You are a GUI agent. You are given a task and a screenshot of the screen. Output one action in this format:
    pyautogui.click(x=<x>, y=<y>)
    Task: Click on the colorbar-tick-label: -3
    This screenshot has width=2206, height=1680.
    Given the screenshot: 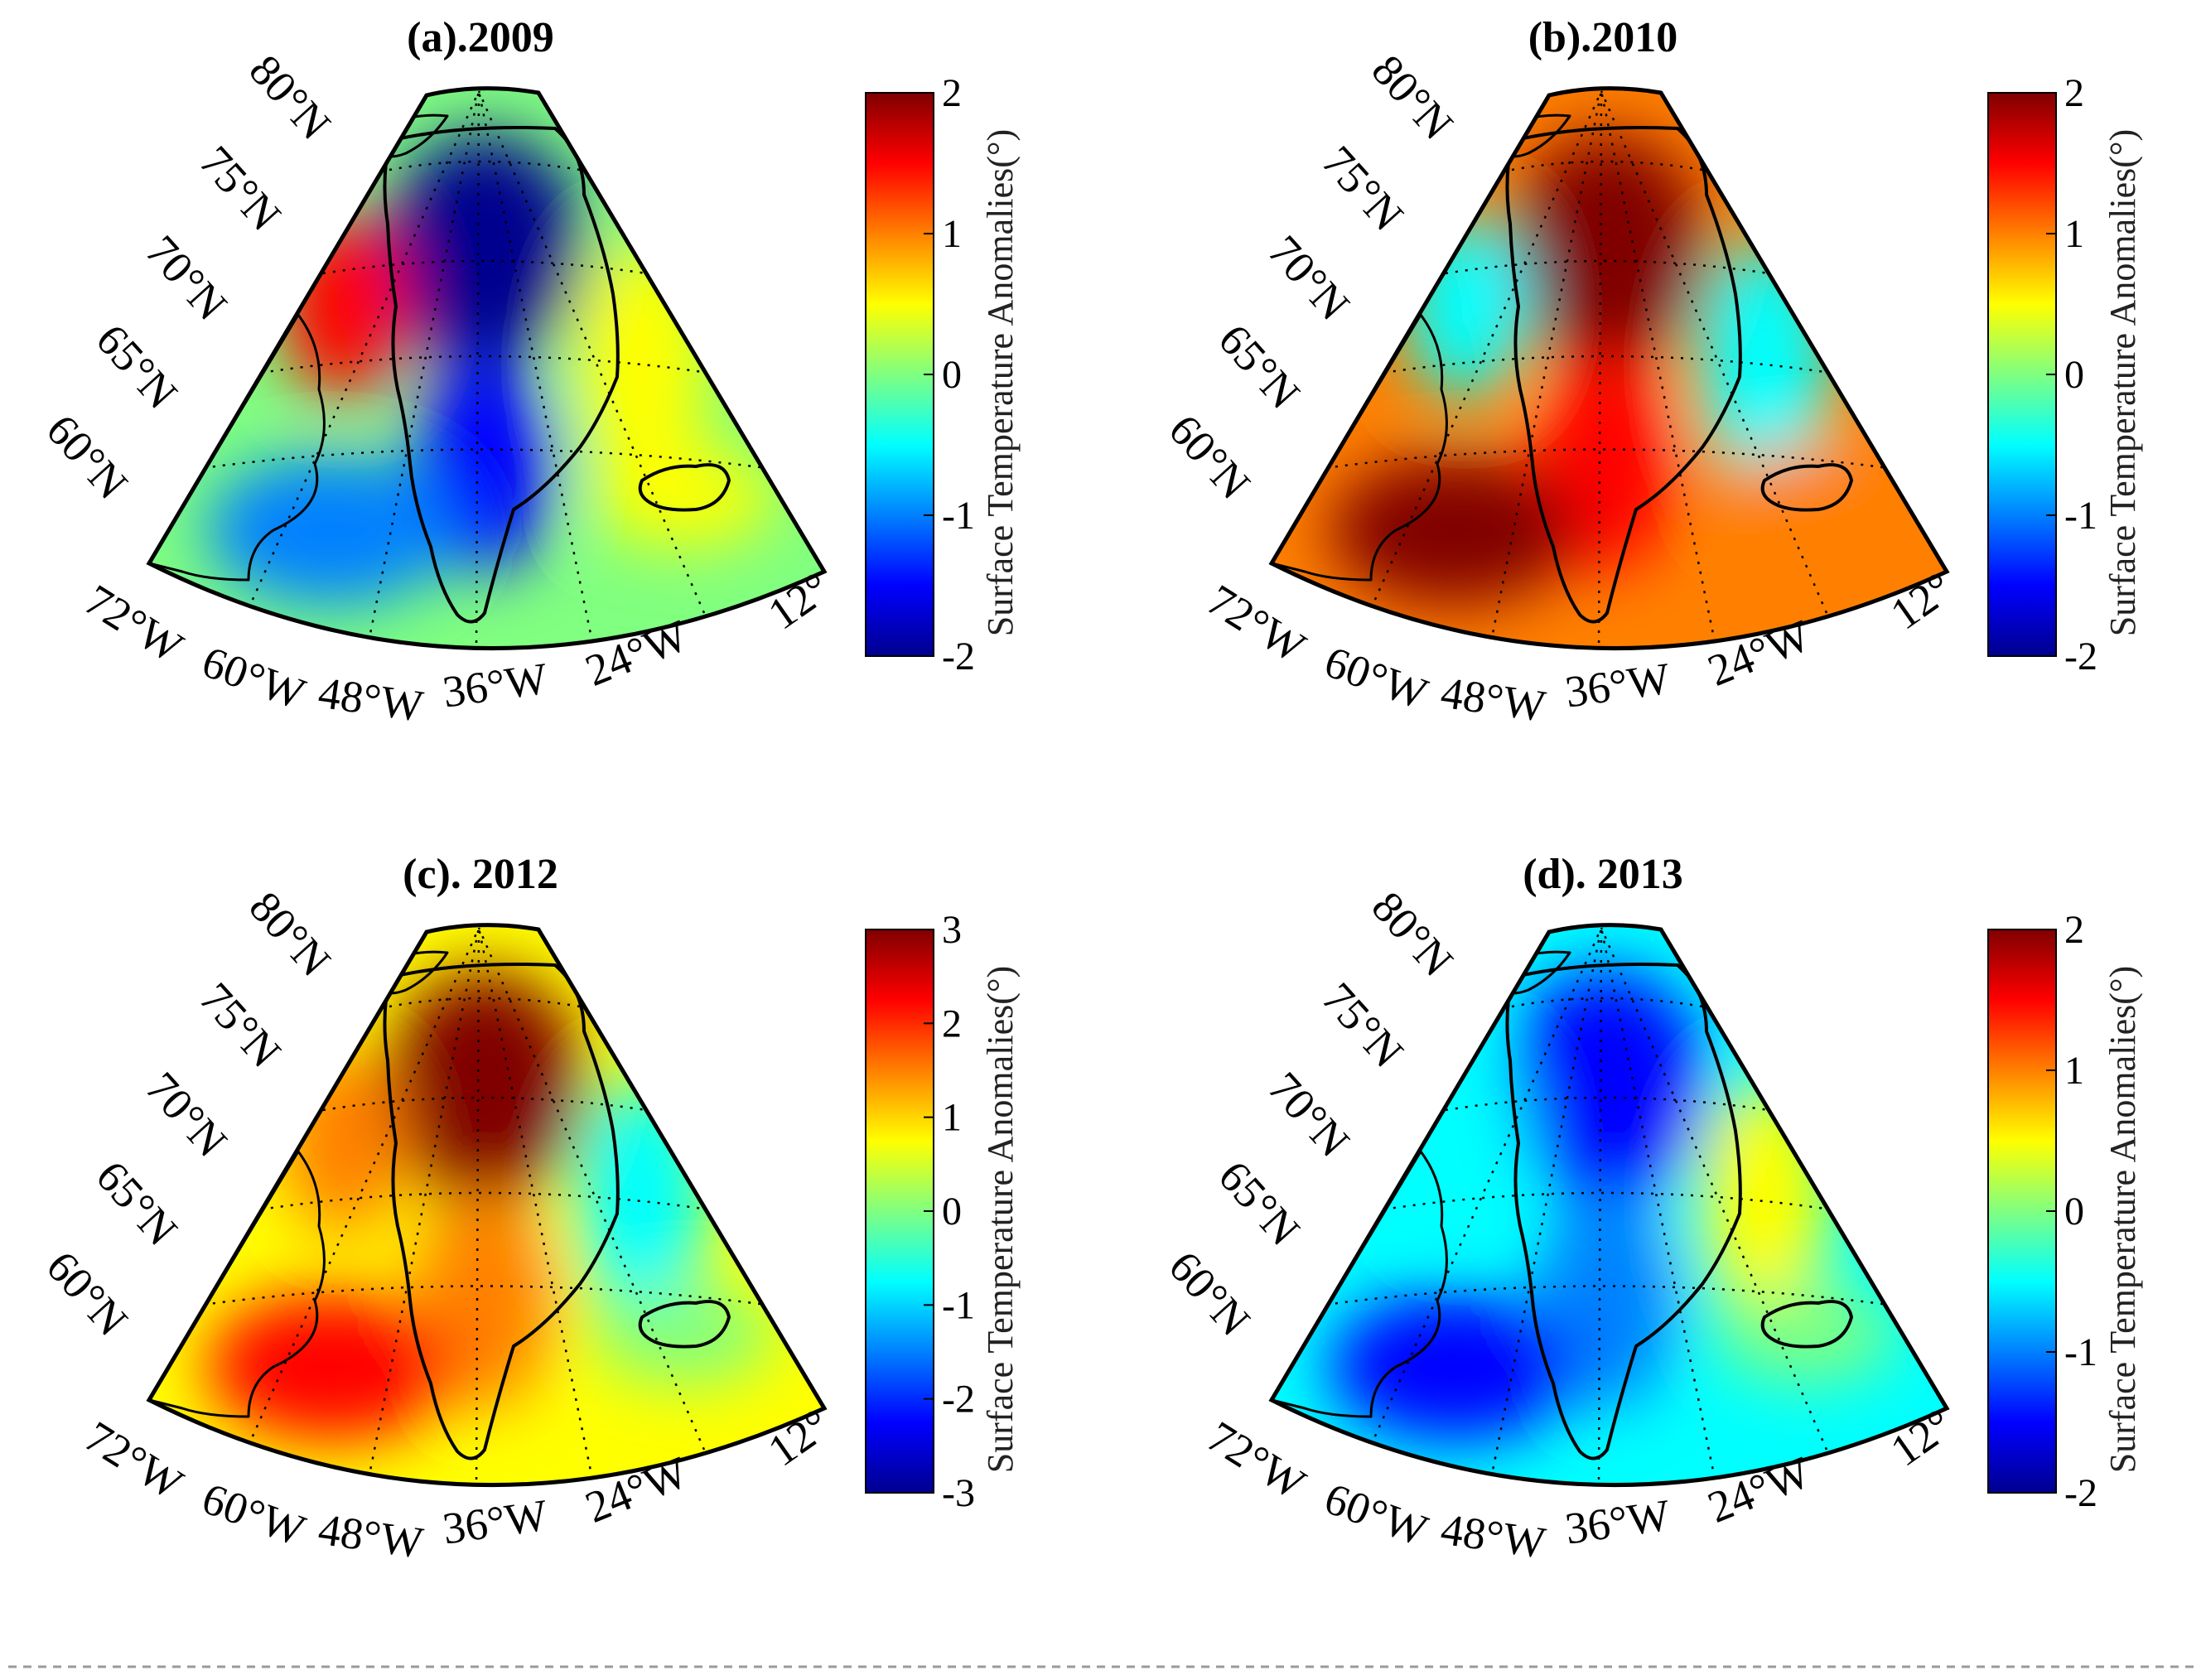 What is the action you would take?
    pyautogui.click(x=959, y=1493)
    